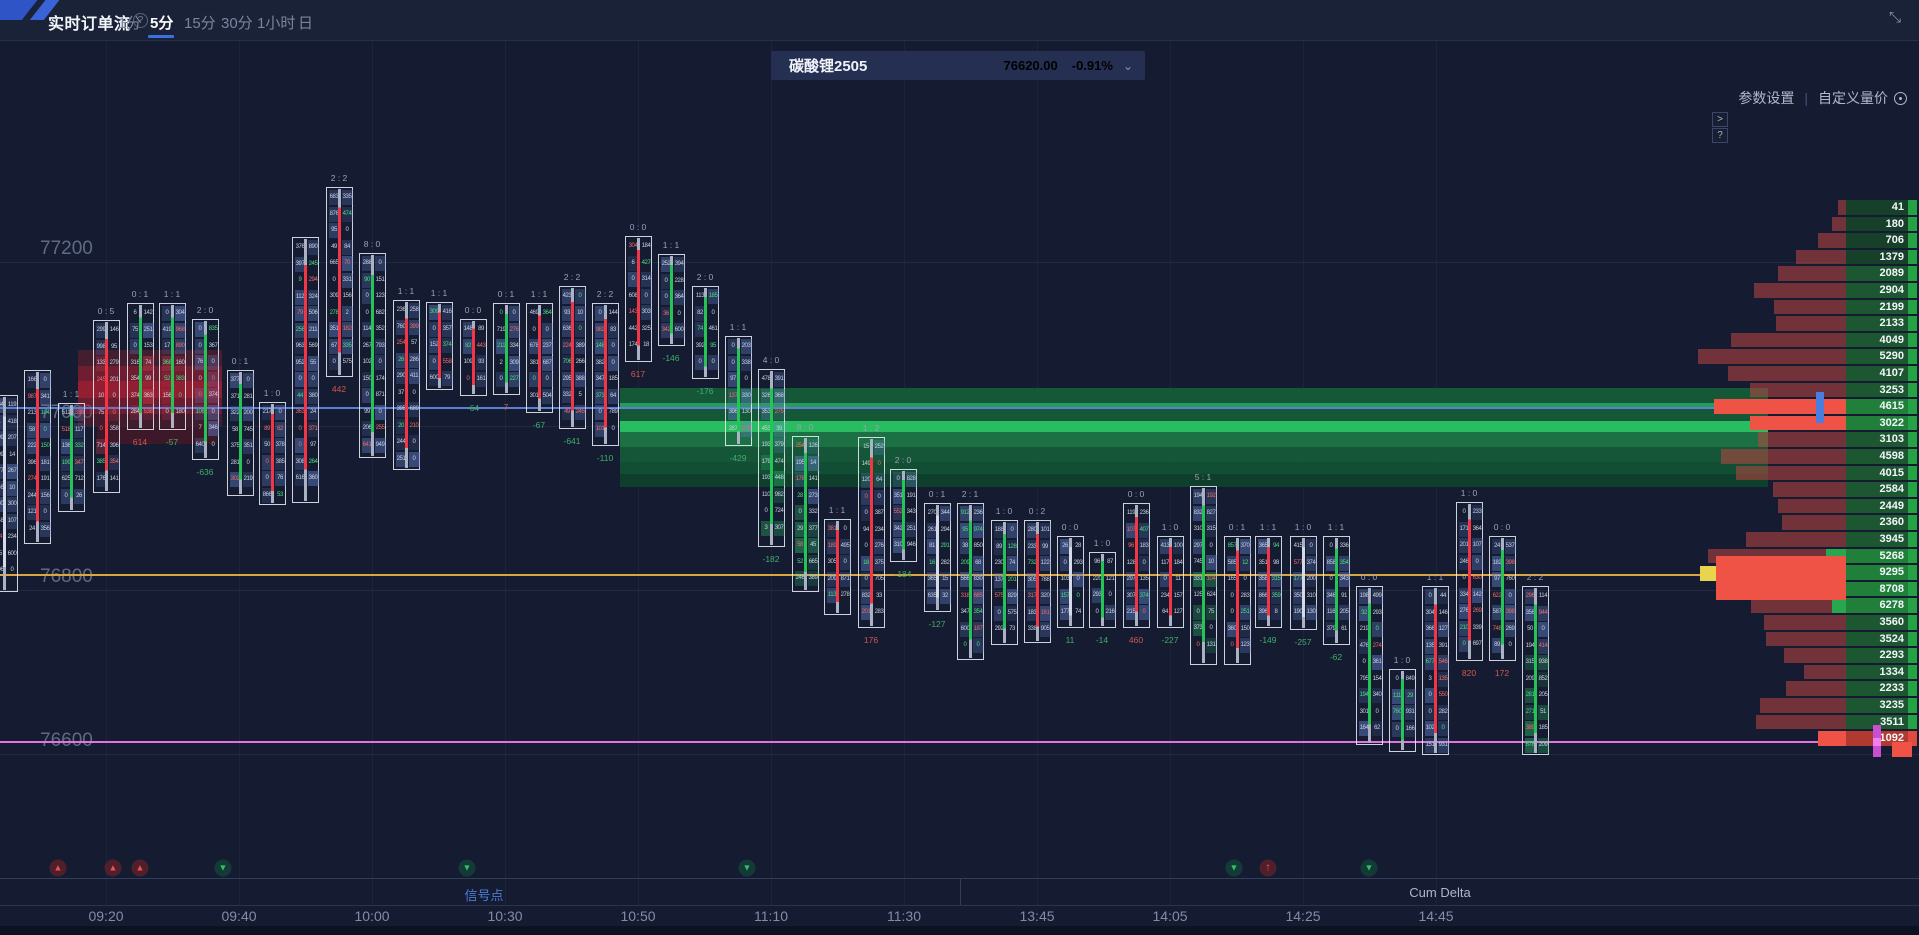 This screenshot has width=1919, height=935. I want to click on footprint-candle: 0 828 351 191 552 343 342 251 310 946, so click(903, 515).